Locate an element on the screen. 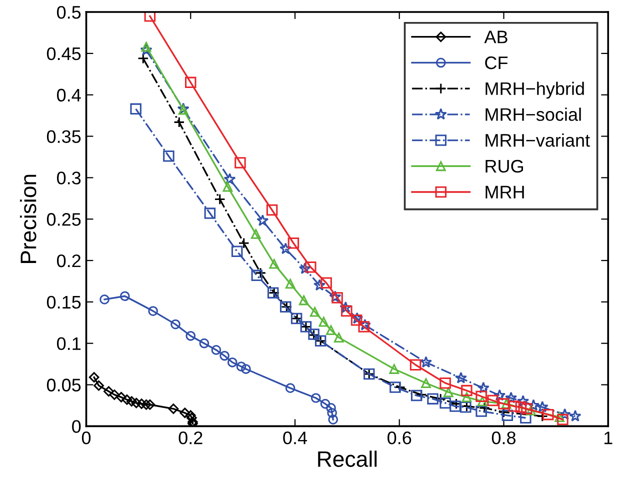 This screenshot has height=481, width=625. y-tick-label: 0.05 is located at coordinates (63, 385).